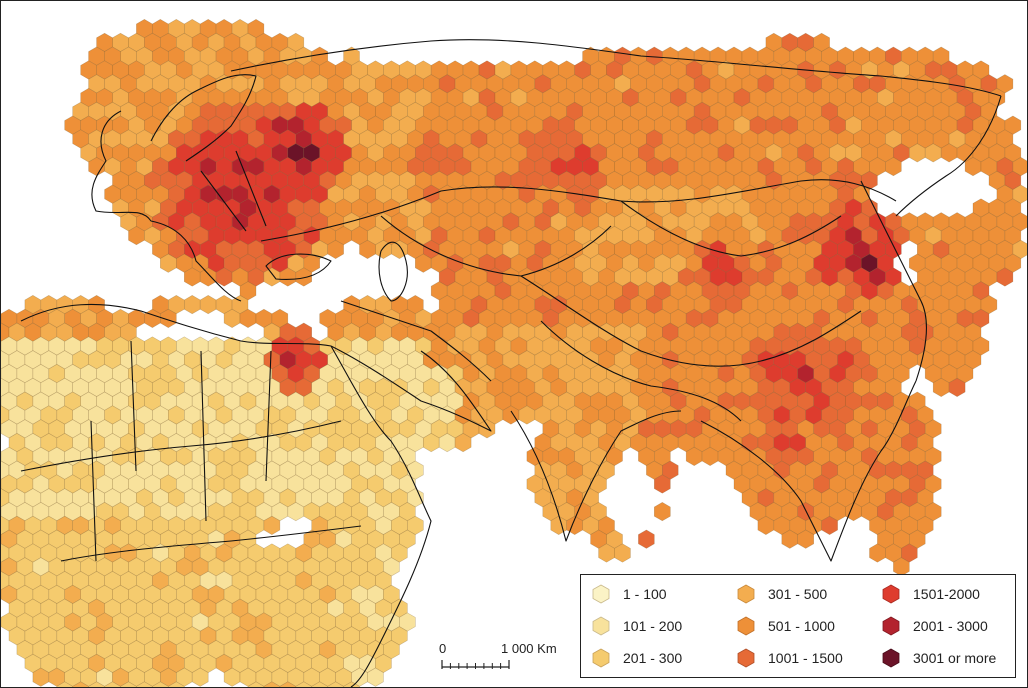 The height and width of the screenshot is (688, 1028). I want to click on coastline-africa-east, so click(381, 516).